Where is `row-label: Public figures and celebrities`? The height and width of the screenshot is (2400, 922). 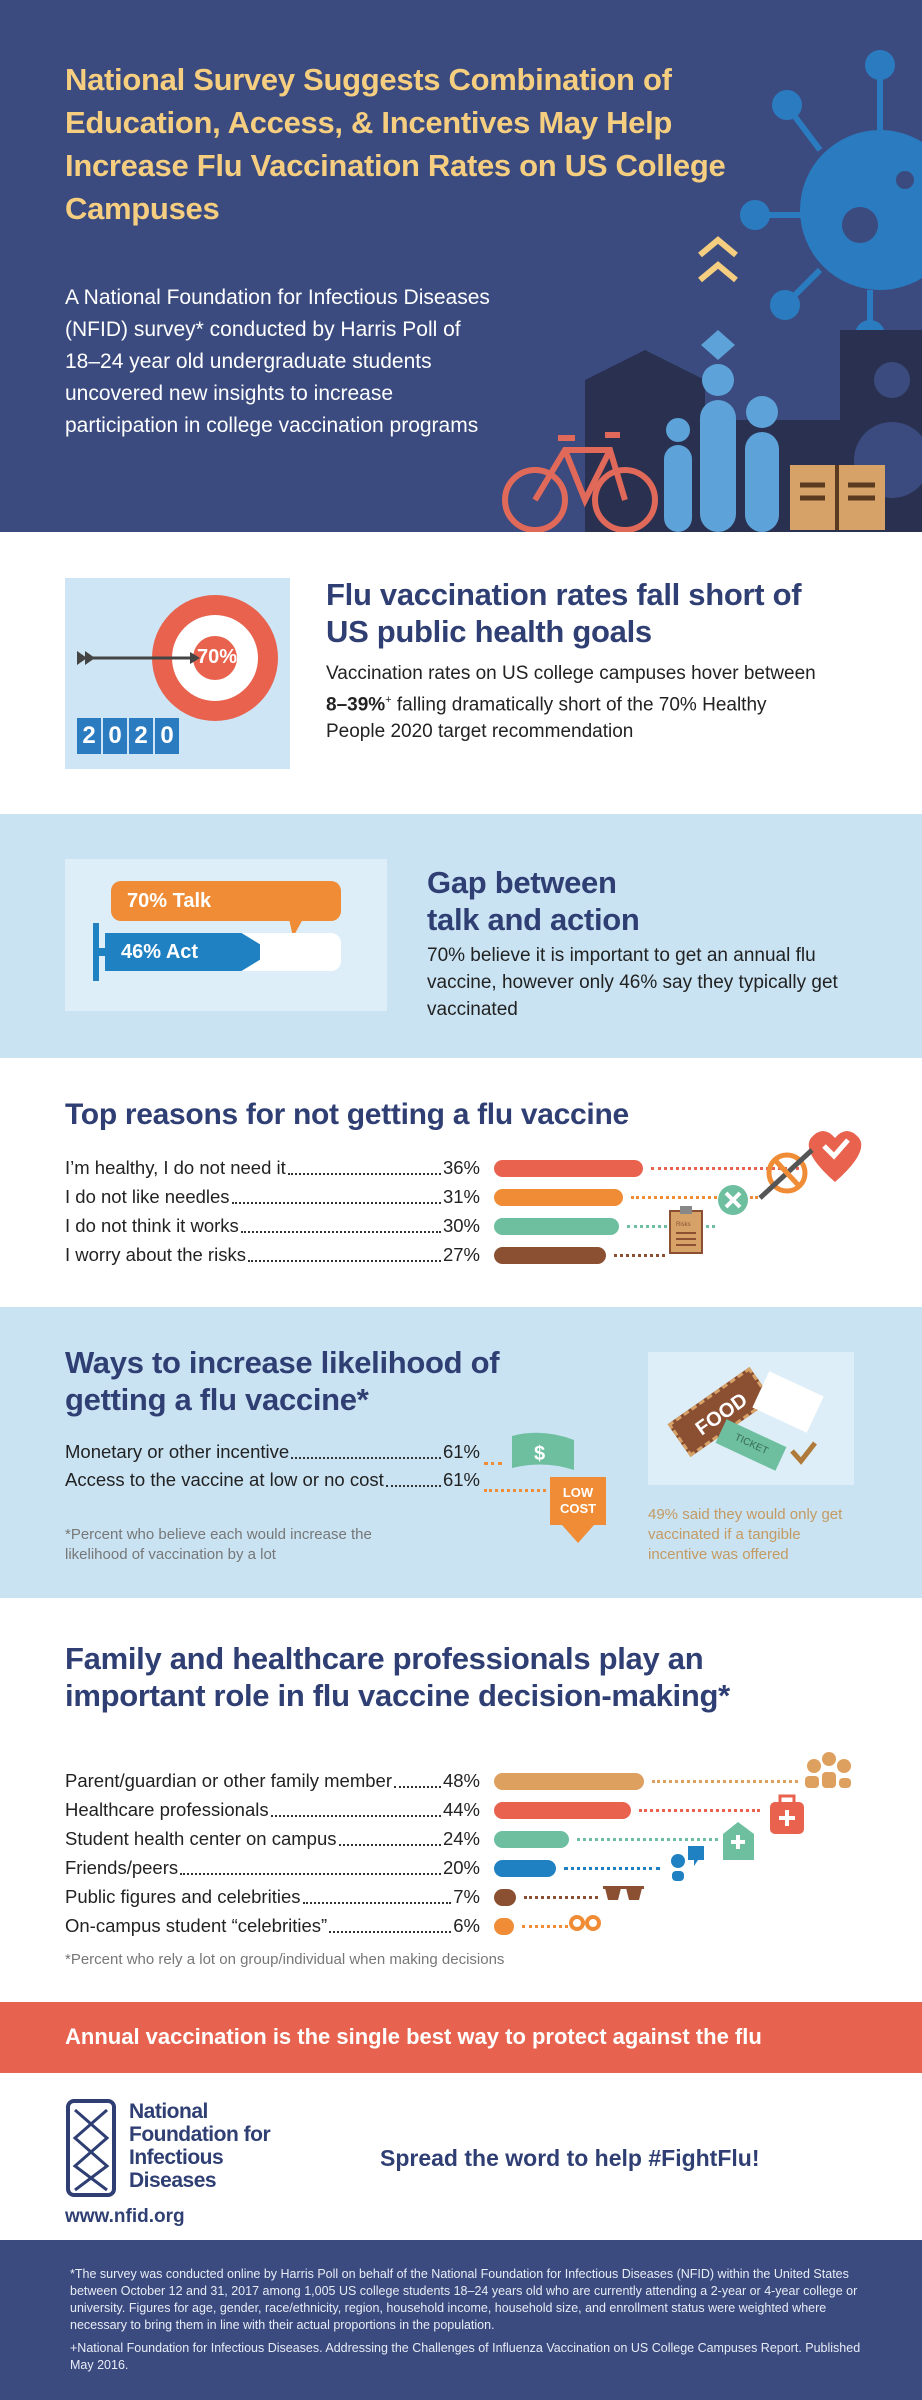
row-label: Public figures and celebrities is located at coordinates (183, 1896).